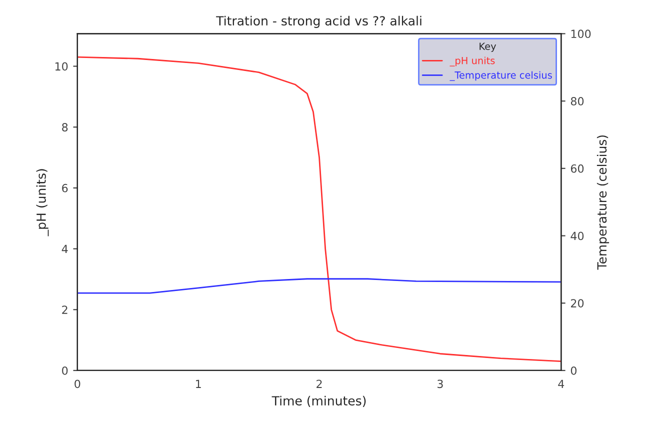 The height and width of the screenshot is (421, 645). I want to click on y-tick-label: 6, so click(65, 188).